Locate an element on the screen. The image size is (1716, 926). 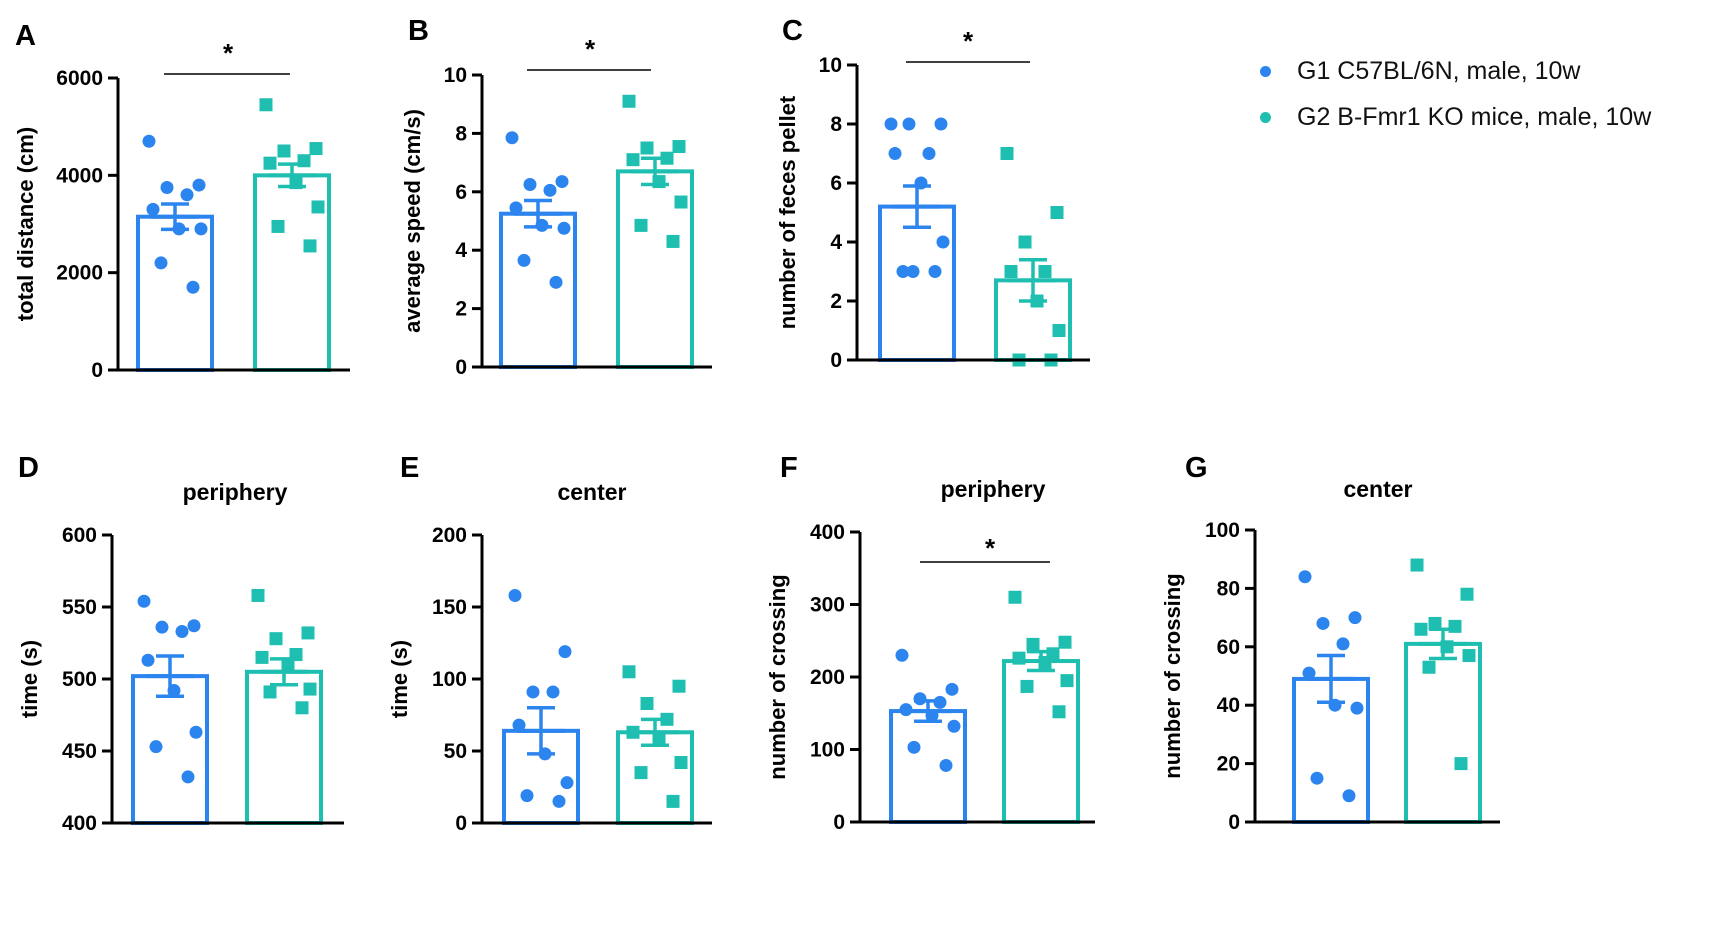
panel-letter-d: D is located at coordinates (28, 468).